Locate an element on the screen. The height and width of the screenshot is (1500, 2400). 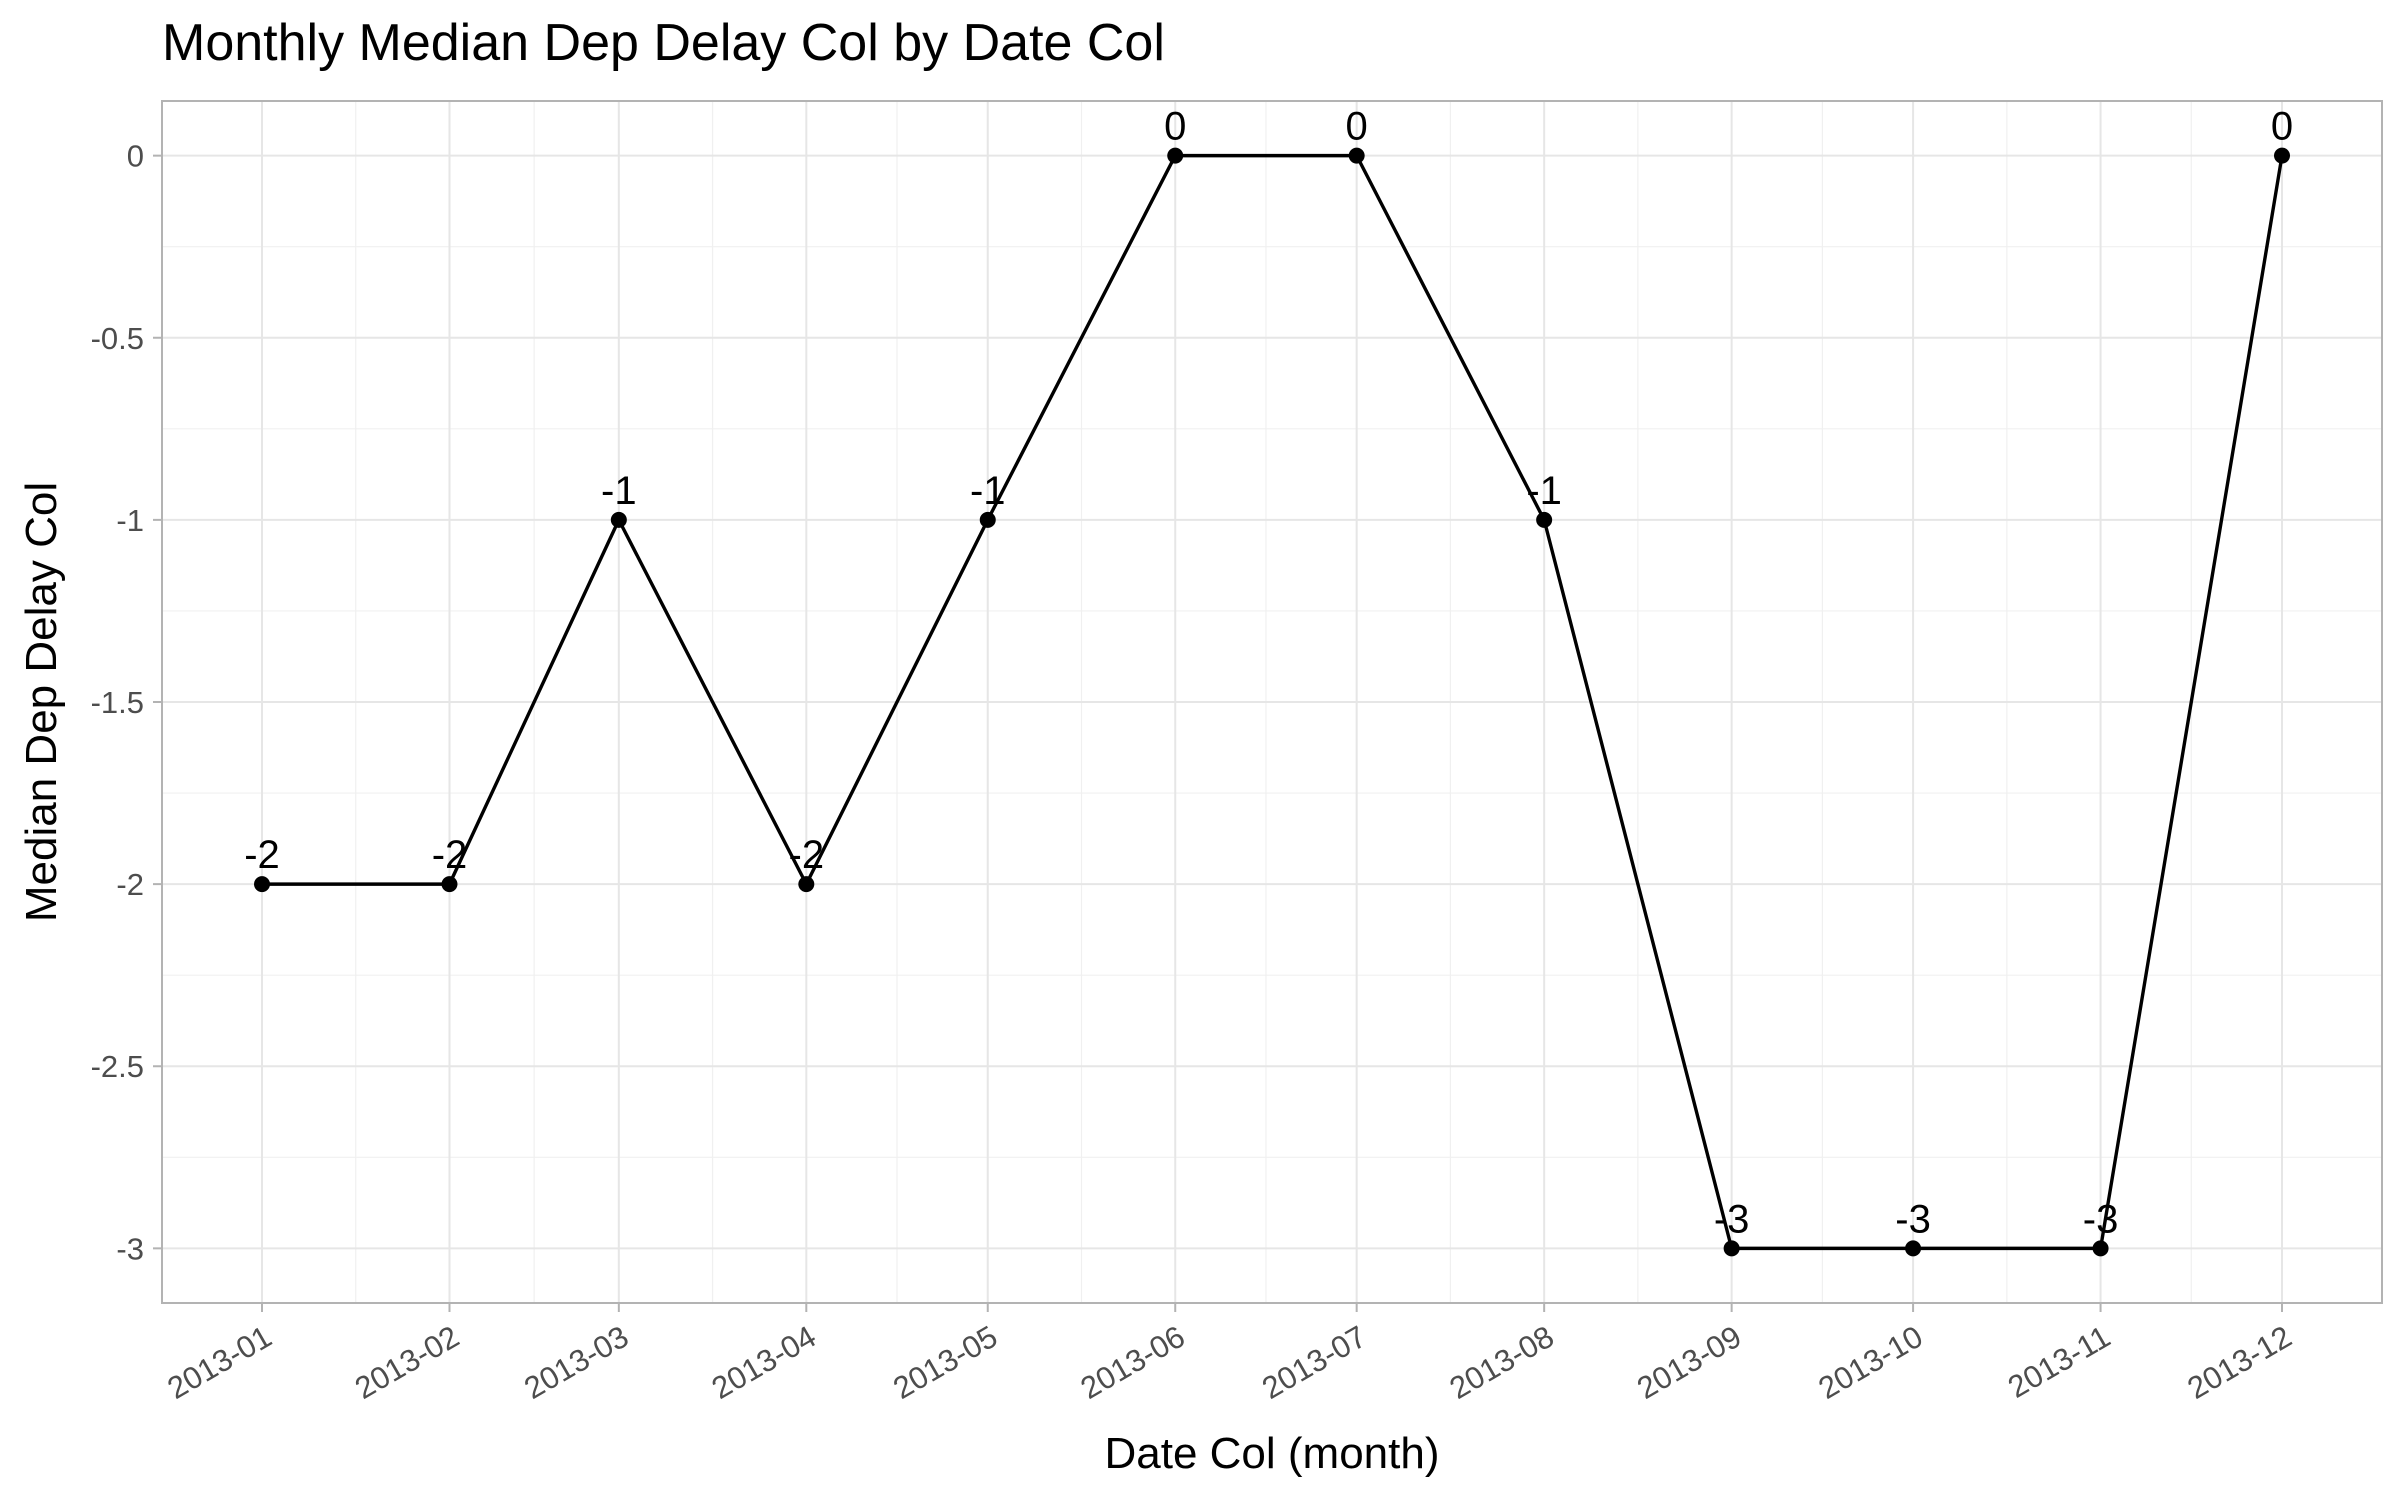
y-tick-label: -2.5 is located at coordinates (117, 1066).